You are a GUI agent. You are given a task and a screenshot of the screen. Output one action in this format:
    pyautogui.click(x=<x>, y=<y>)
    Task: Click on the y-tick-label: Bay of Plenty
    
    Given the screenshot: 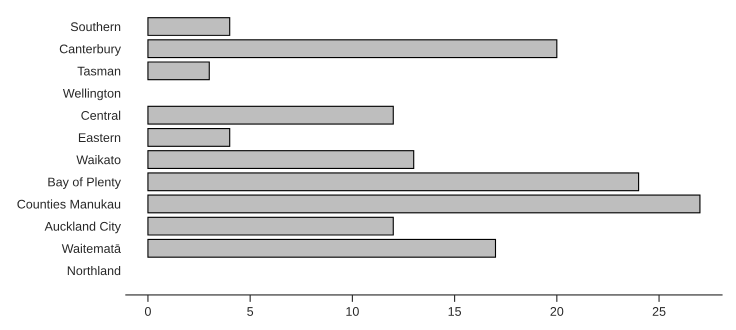 What is the action you would take?
    pyautogui.click(x=84, y=183)
    